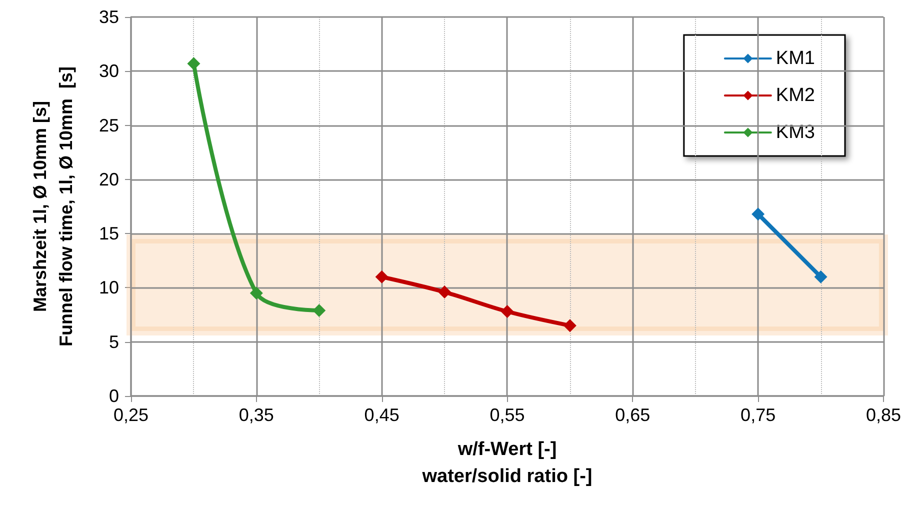 The height and width of the screenshot is (516, 912). Describe the element at coordinates (758, 415) in the screenshot. I see `x-tick-label: 0,75` at that location.